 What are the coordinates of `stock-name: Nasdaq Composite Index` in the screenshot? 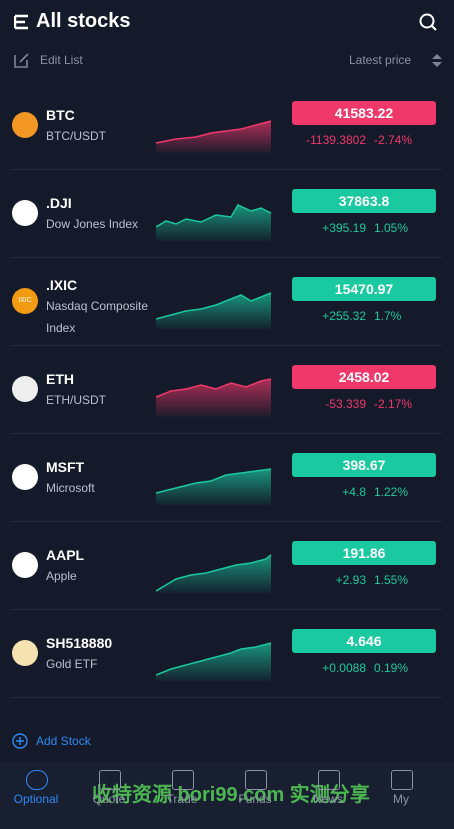 It's located at (97, 317).